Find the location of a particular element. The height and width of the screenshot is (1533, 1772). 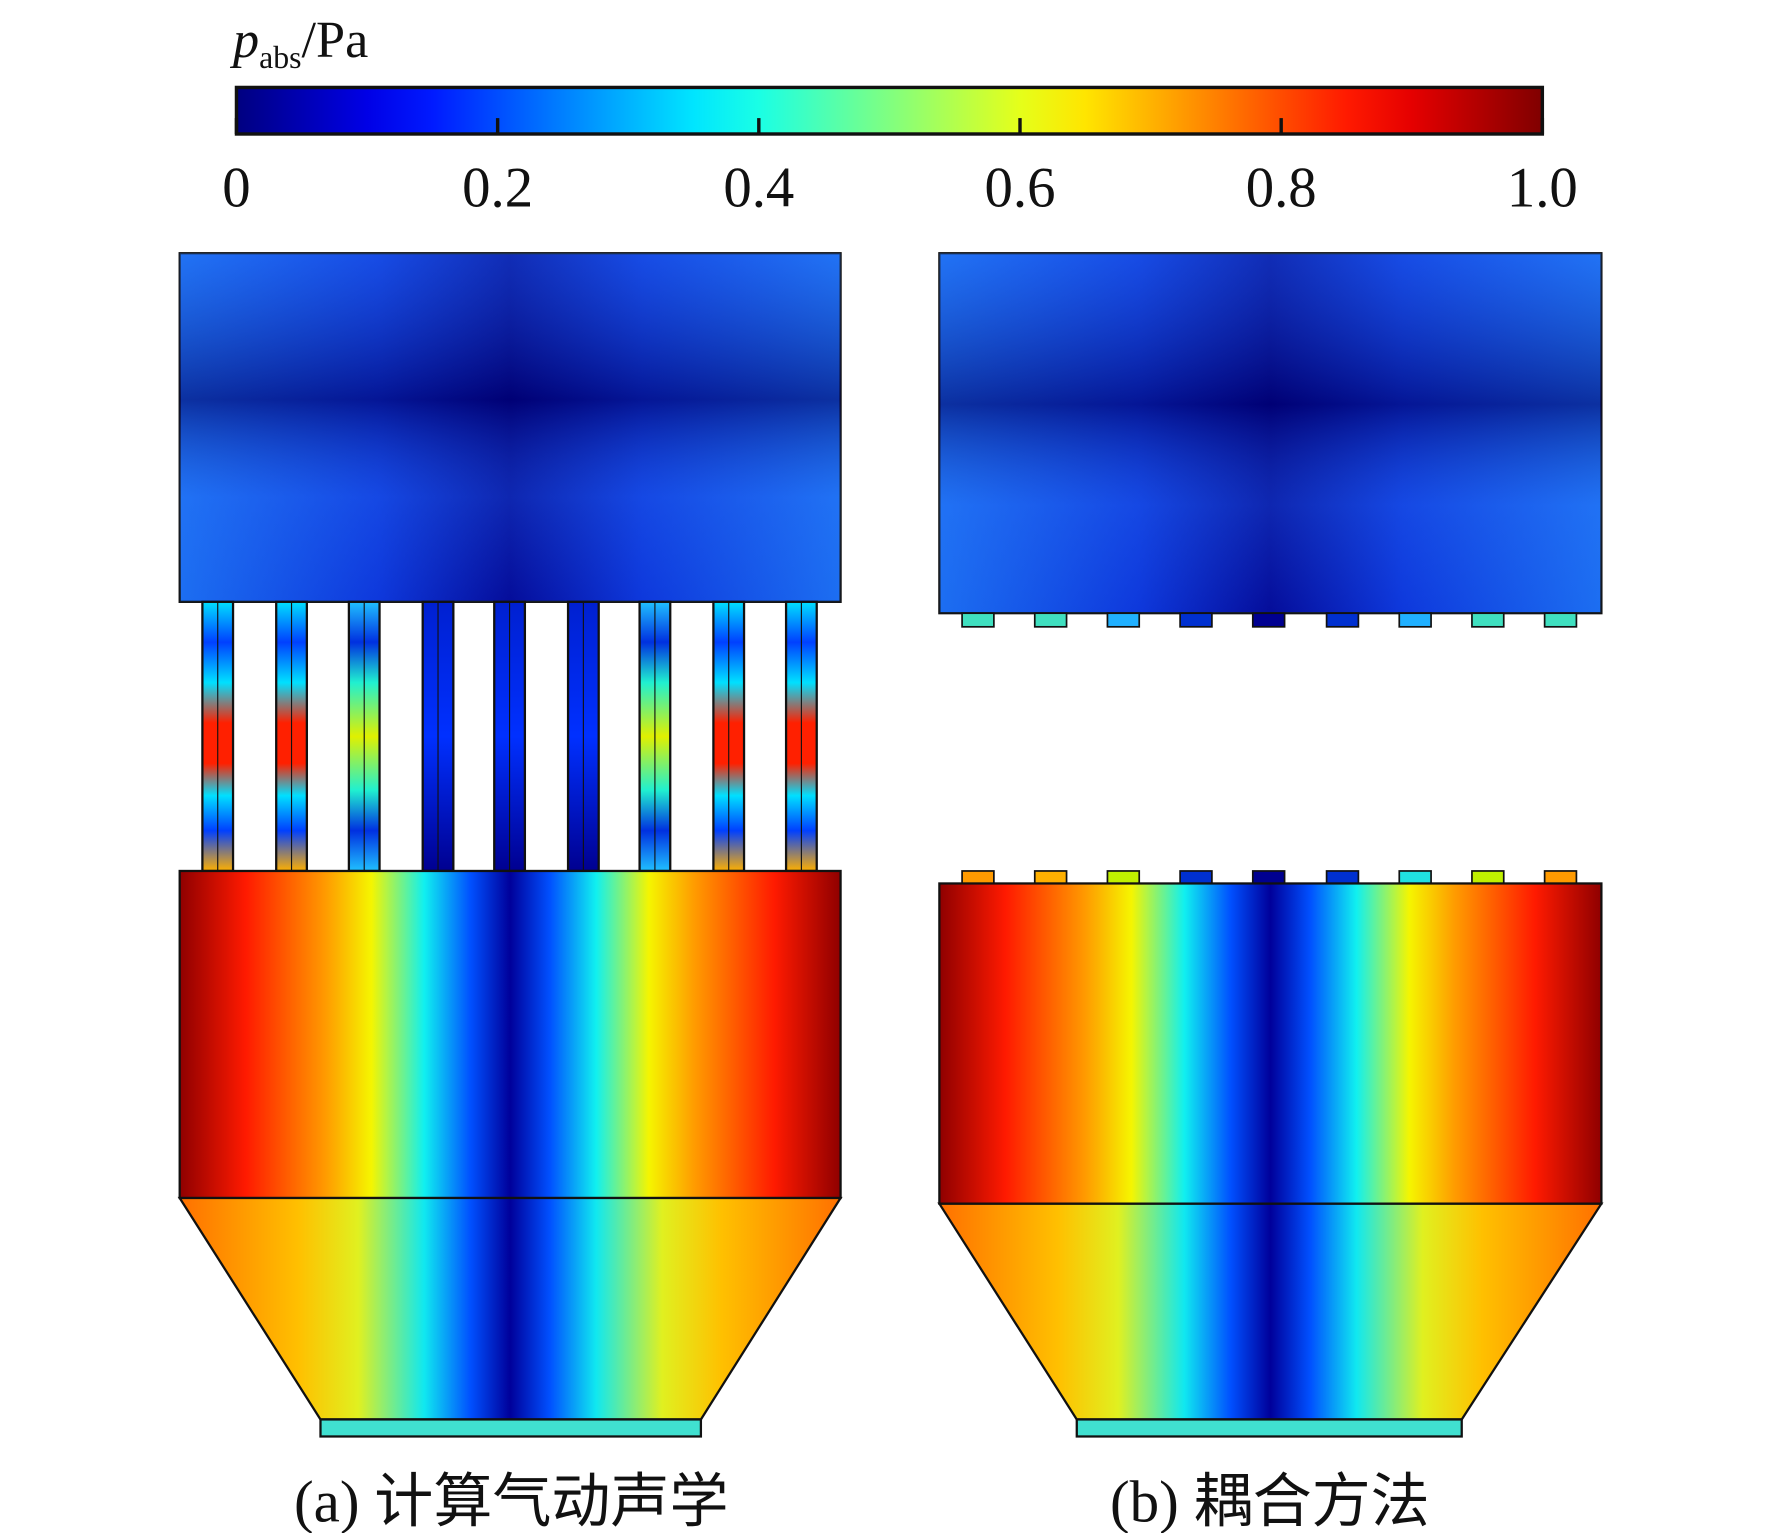

tick-label: 0 is located at coordinates (236, 188).